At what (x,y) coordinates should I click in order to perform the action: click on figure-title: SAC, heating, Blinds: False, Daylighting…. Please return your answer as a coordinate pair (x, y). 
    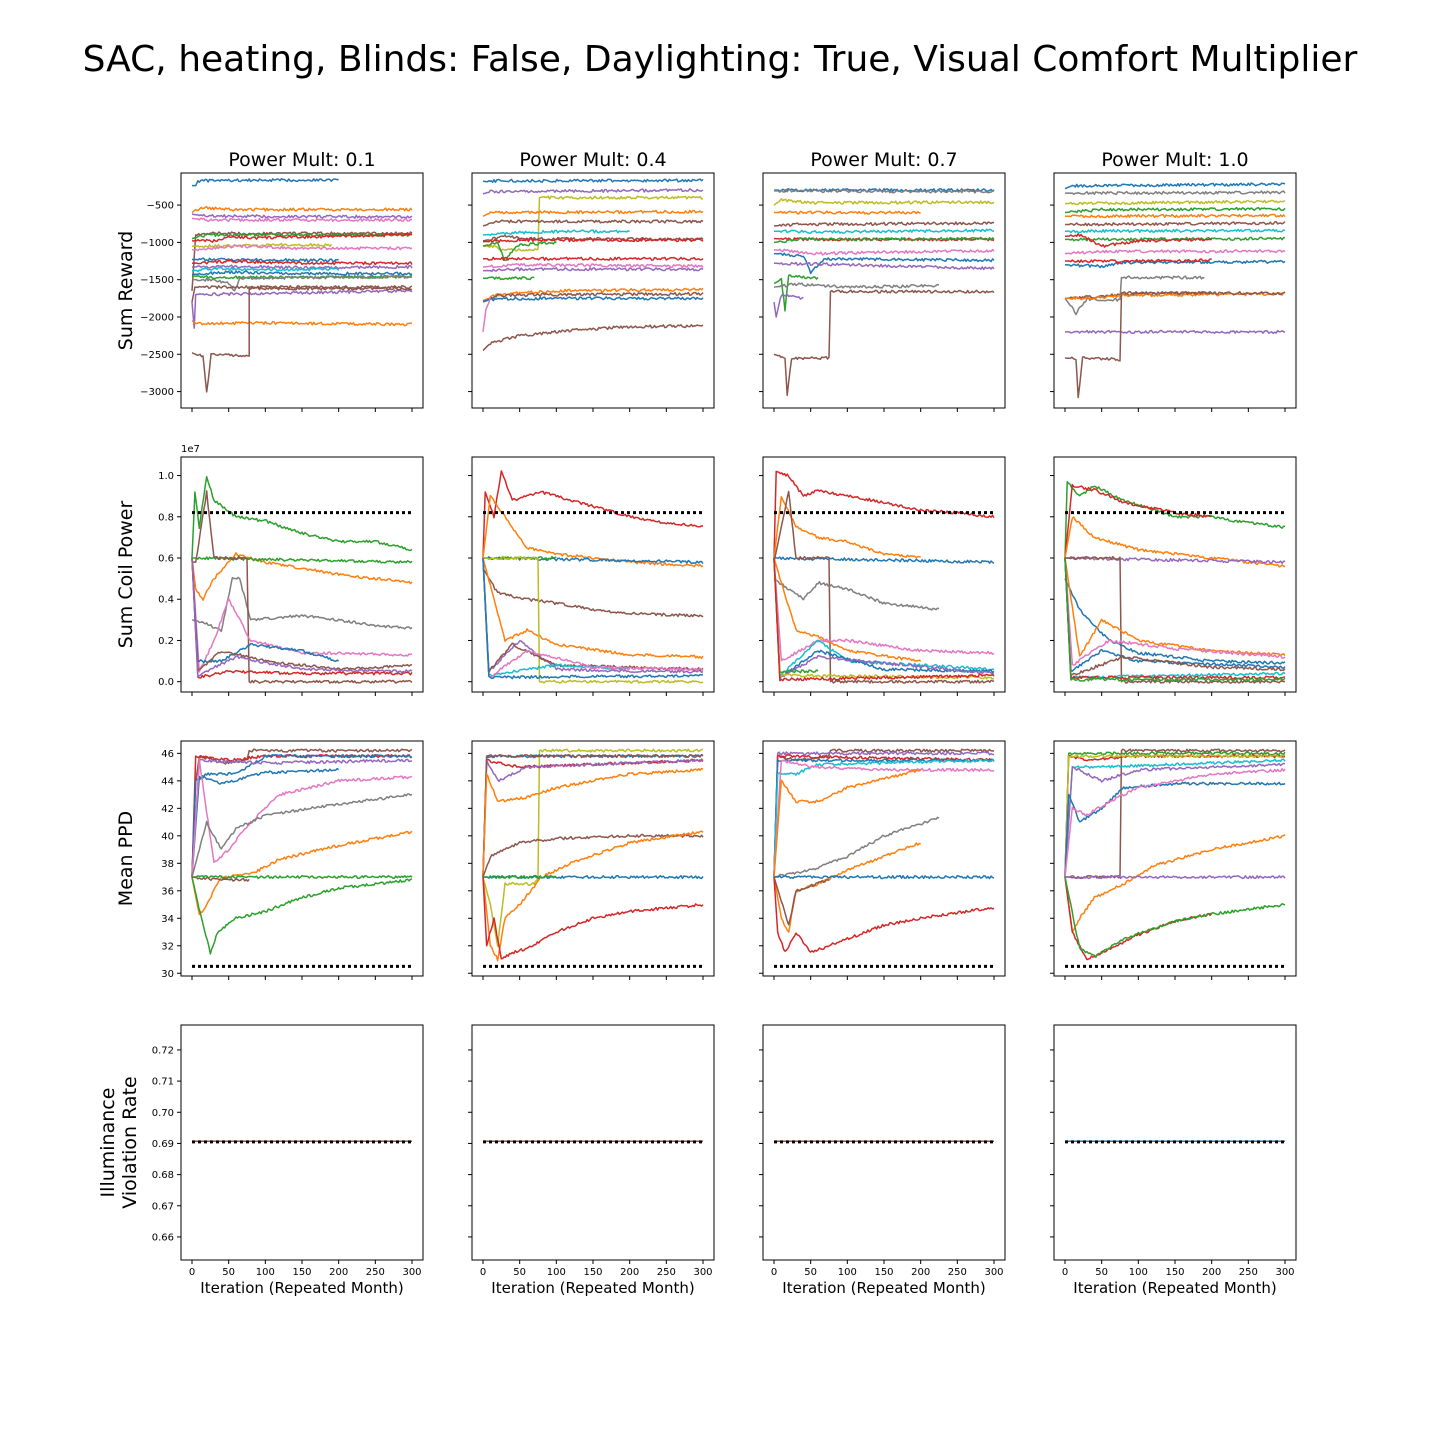
    Looking at the image, I should click on (720, 59).